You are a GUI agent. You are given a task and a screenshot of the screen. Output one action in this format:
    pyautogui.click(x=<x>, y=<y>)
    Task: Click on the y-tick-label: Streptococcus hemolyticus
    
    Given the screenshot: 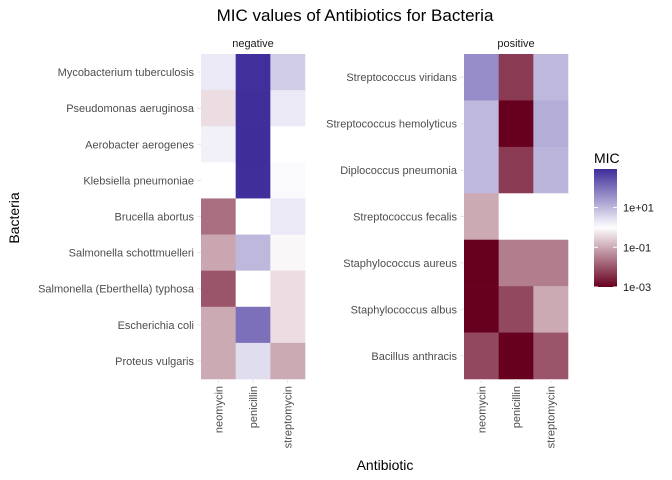 What is the action you would take?
    pyautogui.click(x=391, y=125)
    